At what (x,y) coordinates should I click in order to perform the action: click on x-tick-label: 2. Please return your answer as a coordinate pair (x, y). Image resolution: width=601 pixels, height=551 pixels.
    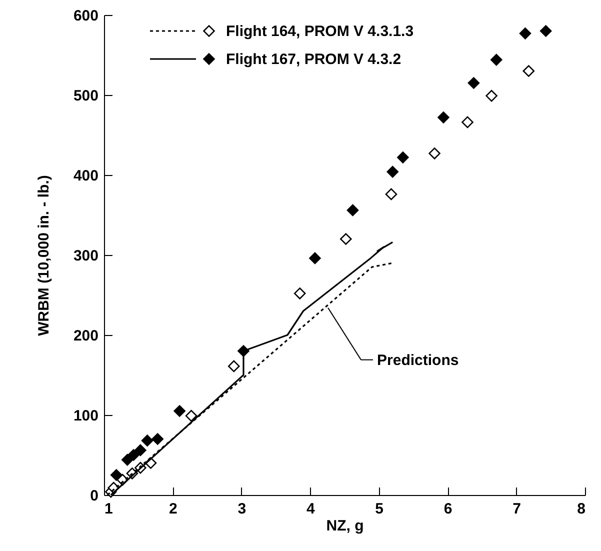
    Looking at the image, I should click on (173, 509).